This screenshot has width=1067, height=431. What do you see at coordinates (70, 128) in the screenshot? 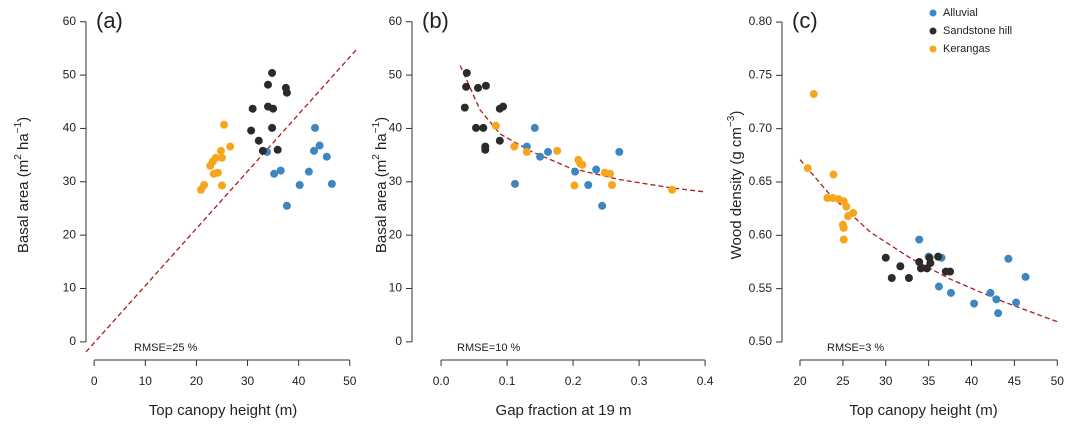
I see `y-tick-label: 40` at bounding box center [70, 128].